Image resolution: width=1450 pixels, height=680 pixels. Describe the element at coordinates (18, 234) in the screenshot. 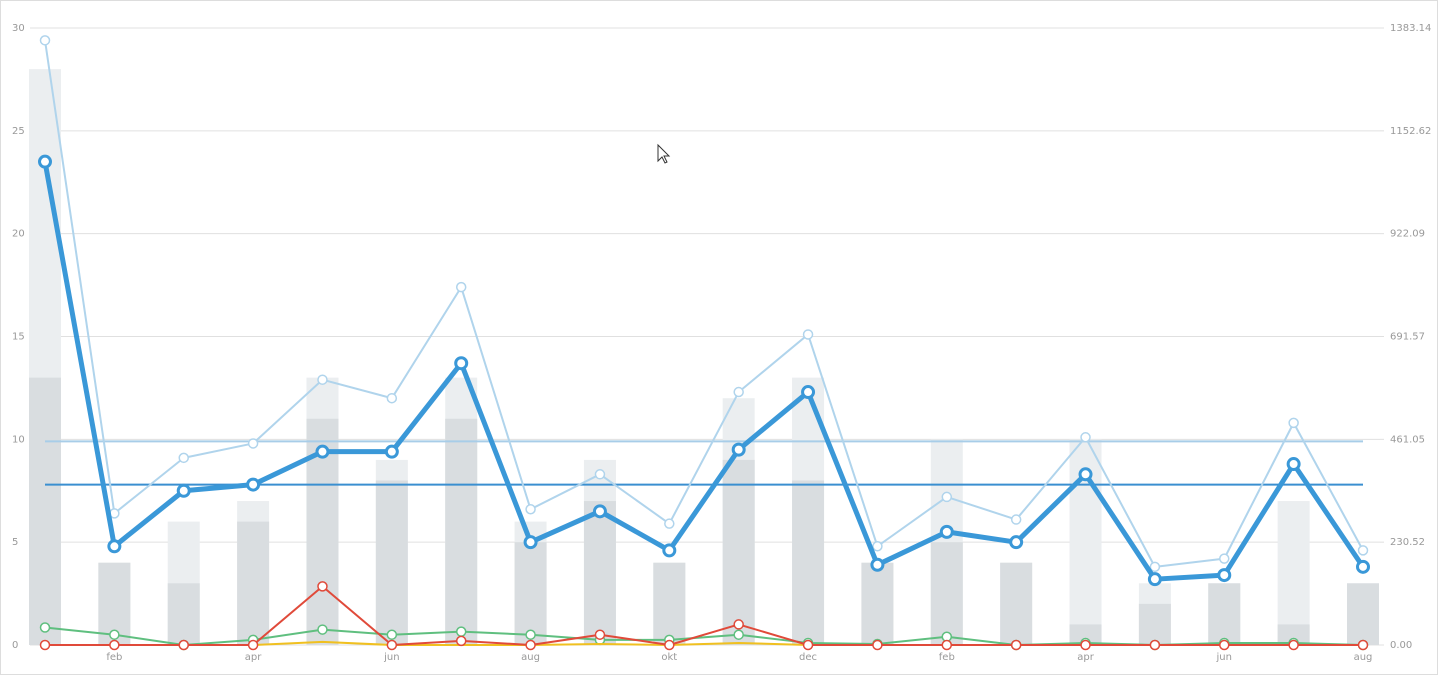

I see `y-tick-label: 20` at that location.